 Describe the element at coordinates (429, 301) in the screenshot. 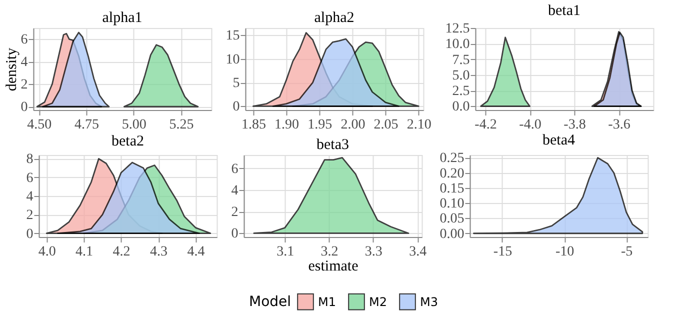

I see `legend-label: M3` at that location.